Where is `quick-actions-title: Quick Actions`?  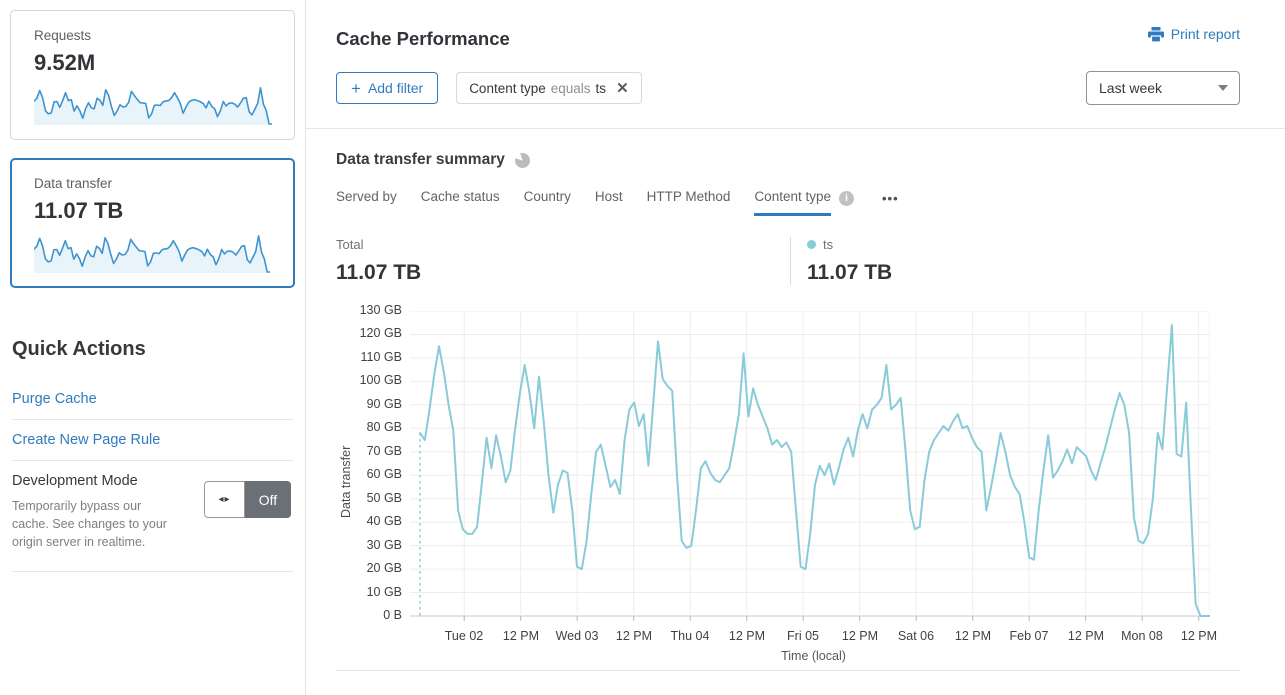 quick-actions-title: Quick Actions is located at coordinates (79, 349).